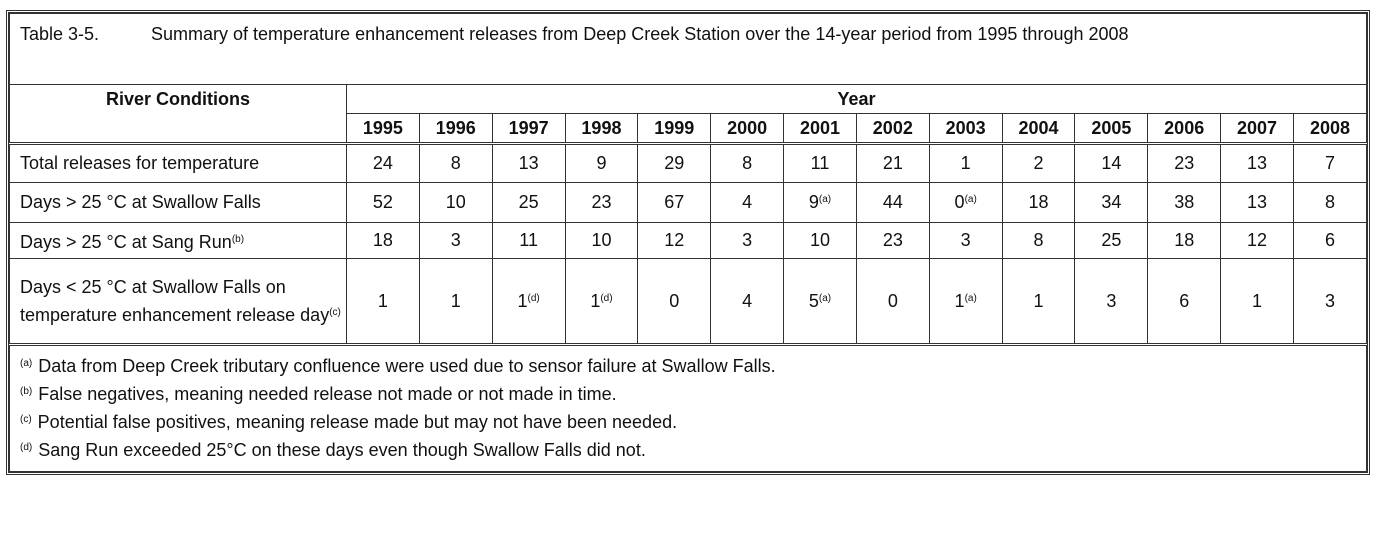 The height and width of the screenshot is (549, 1382). I want to click on cell-value: 7, so click(1329, 163).